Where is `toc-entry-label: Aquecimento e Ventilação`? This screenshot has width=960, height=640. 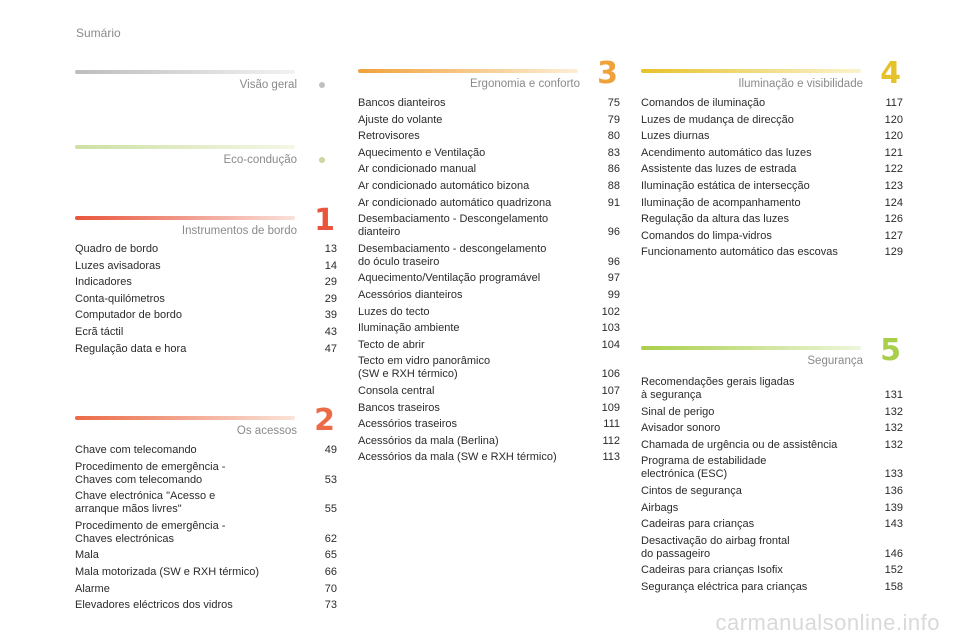 toc-entry-label: Aquecimento e Ventilação is located at coordinates (422, 152).